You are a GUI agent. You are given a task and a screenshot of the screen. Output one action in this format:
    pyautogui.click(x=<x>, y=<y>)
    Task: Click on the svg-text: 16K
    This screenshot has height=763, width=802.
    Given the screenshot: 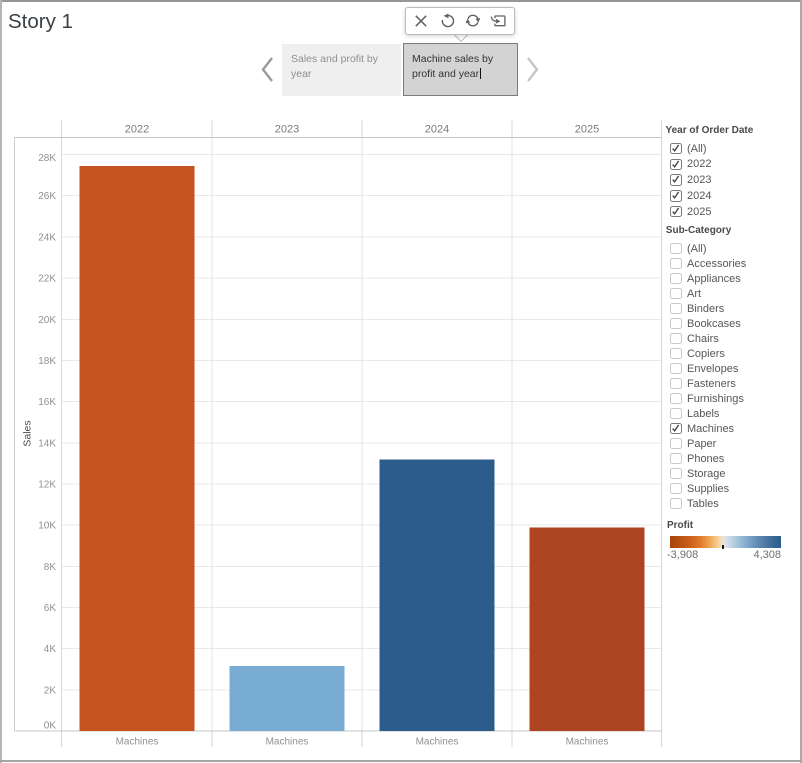 What is the action you would take?
    pyautogui.click(x=47, y=402)
    